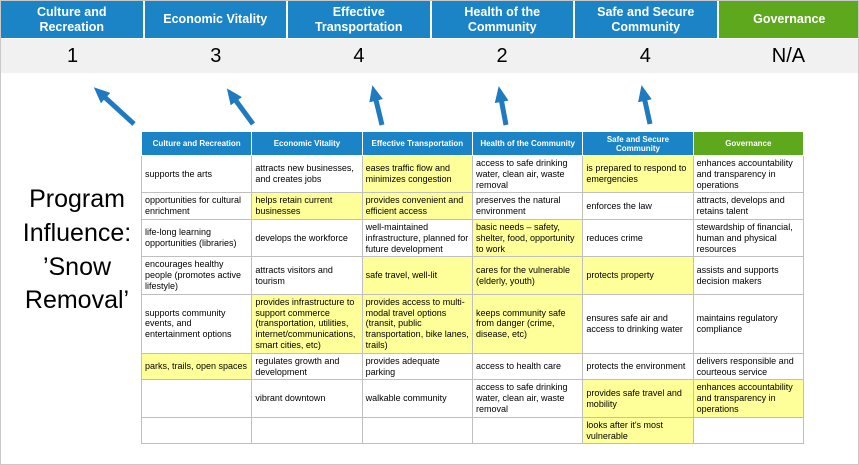  Describe the element at coordinates (417, 398) in the screenshot. I see `matrix-cell: walkable community` at that location.